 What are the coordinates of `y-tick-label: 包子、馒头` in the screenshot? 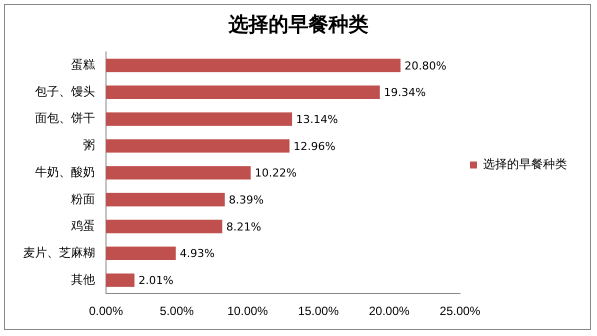 It's located at (65, 91).